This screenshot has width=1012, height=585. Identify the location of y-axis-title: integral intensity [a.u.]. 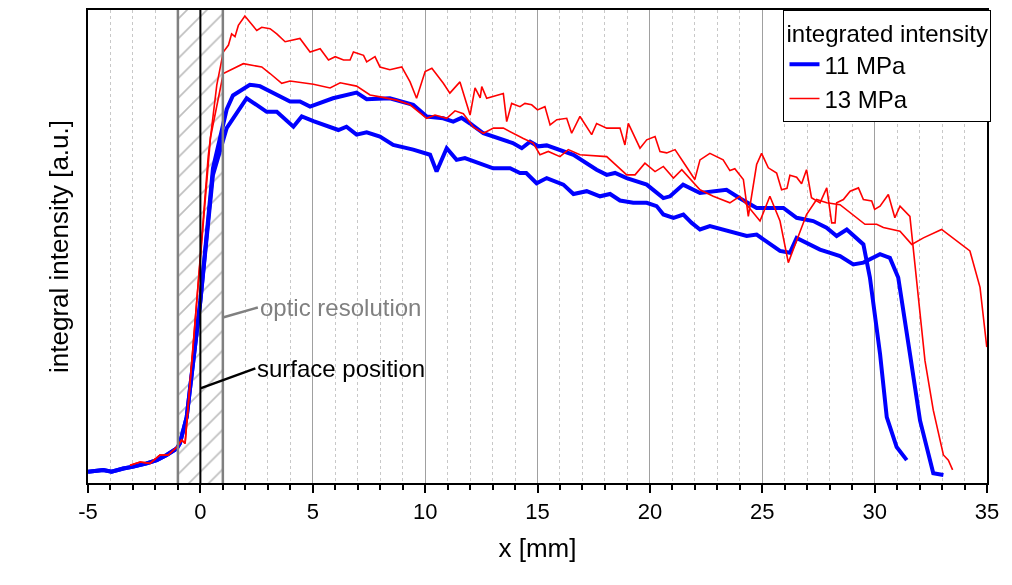
(58, 246).